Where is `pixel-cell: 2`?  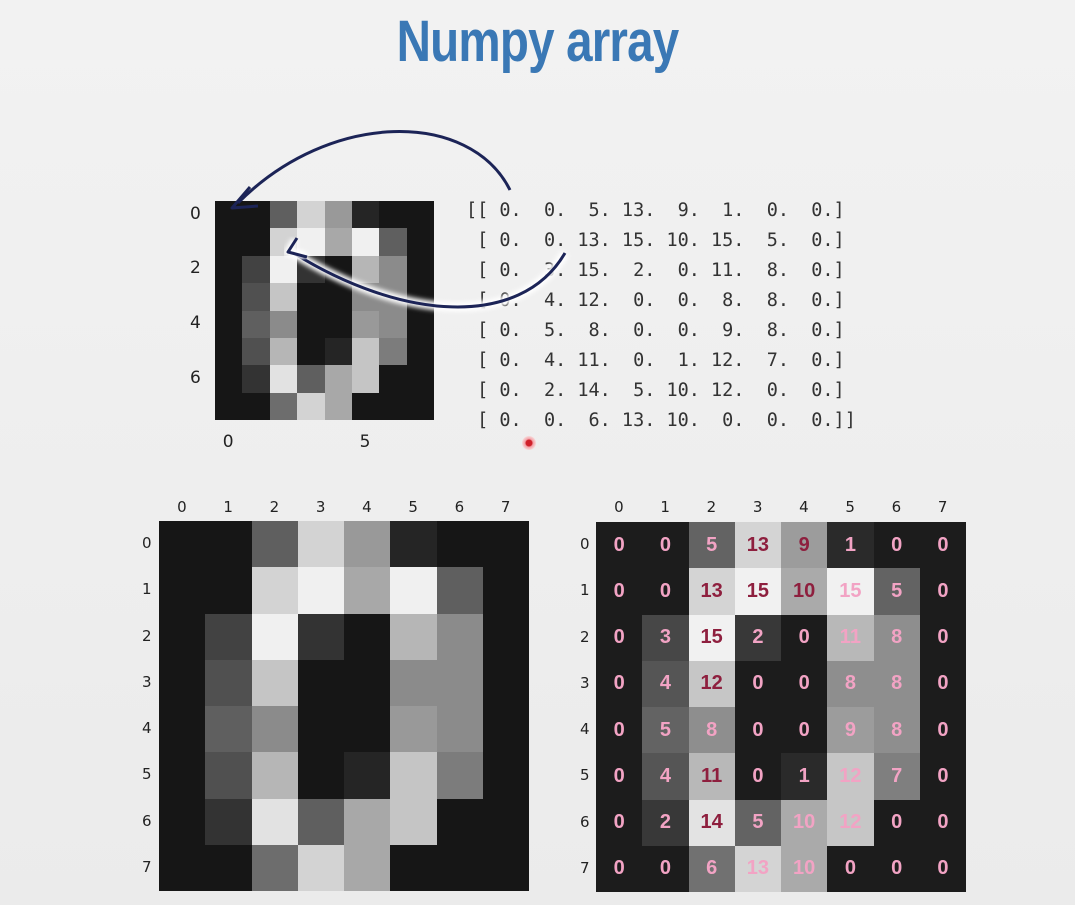
pixel-cell: 2 is located at coordinates (665, 822).